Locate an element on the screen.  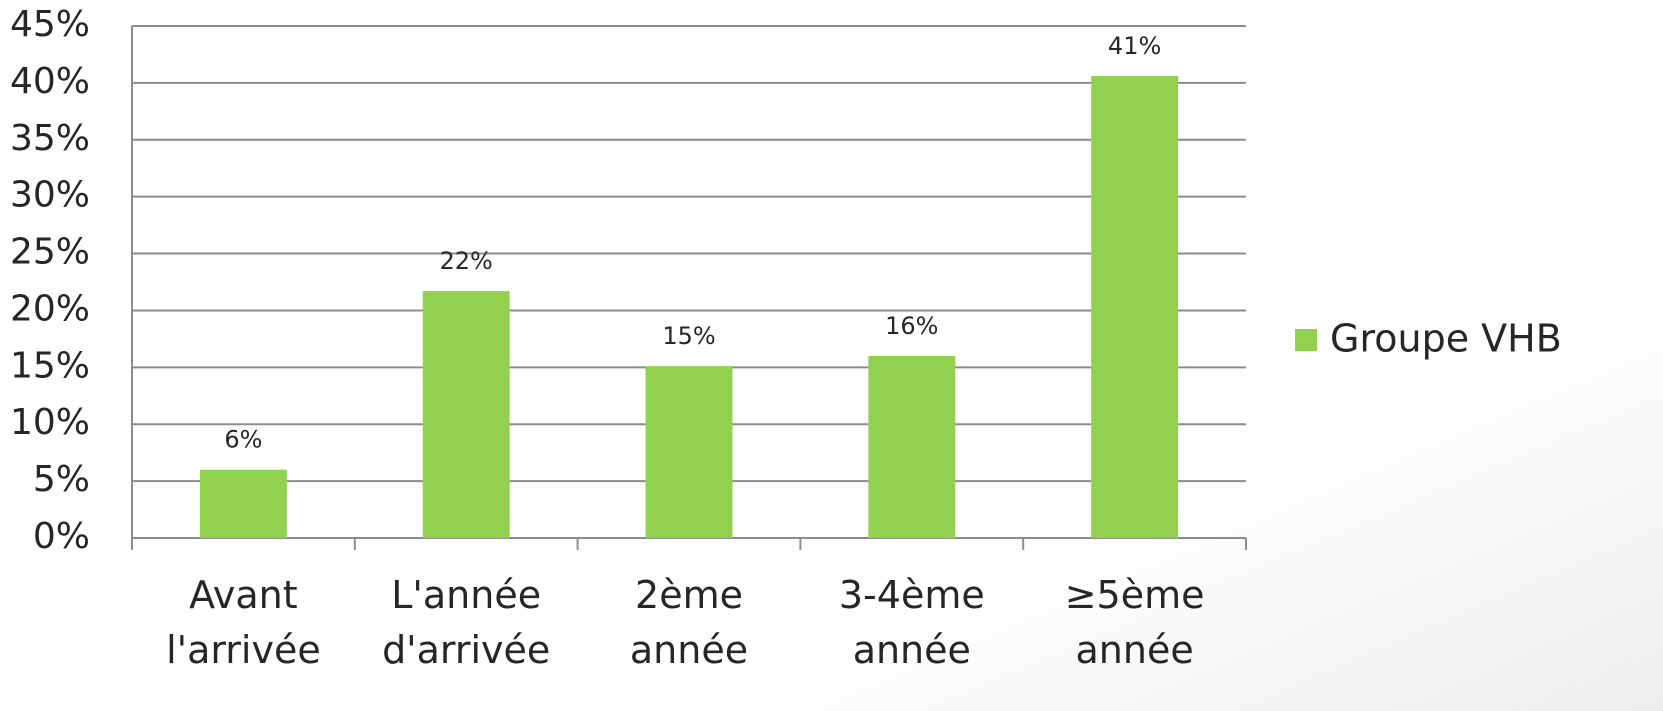
x-tick-label: ≥5ème année is located at coordinates (1135, 622).